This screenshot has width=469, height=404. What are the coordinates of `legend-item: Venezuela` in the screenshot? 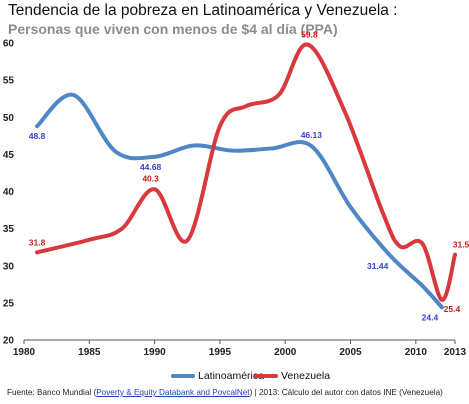 It's located at (292, 376).